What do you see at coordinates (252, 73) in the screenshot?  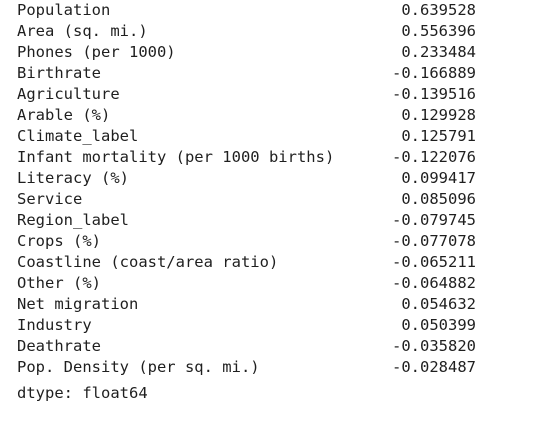 I see `series-row: Birthrate -0.166889` at bounding box center [252, 73].